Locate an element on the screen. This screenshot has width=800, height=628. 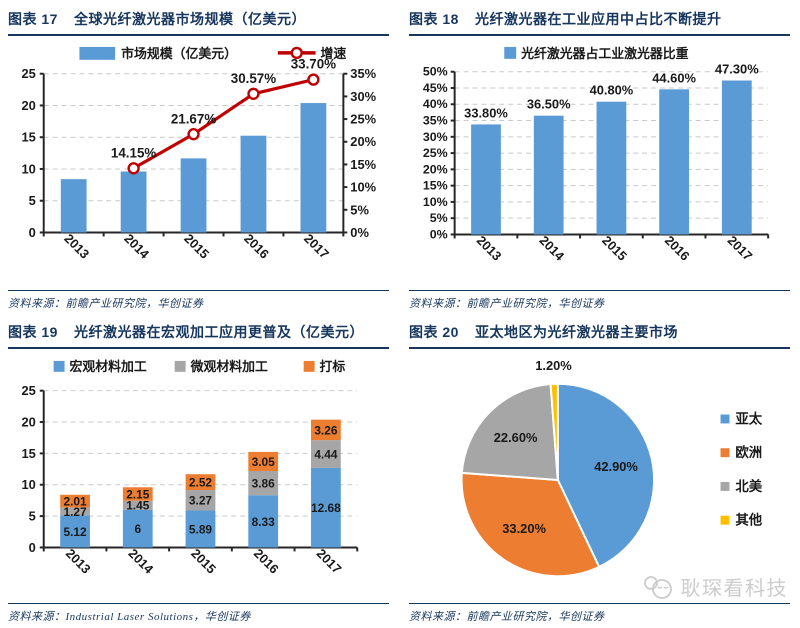
figure-18-title-text: 光纤激光器在工业应用中占比不断提升 is located at coordinates (598, 19).